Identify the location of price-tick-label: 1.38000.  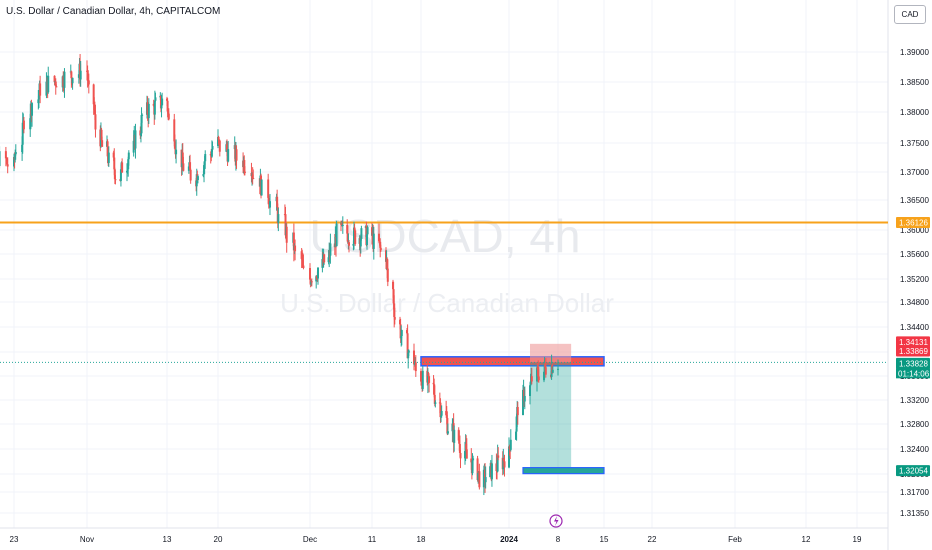
(914, 112).